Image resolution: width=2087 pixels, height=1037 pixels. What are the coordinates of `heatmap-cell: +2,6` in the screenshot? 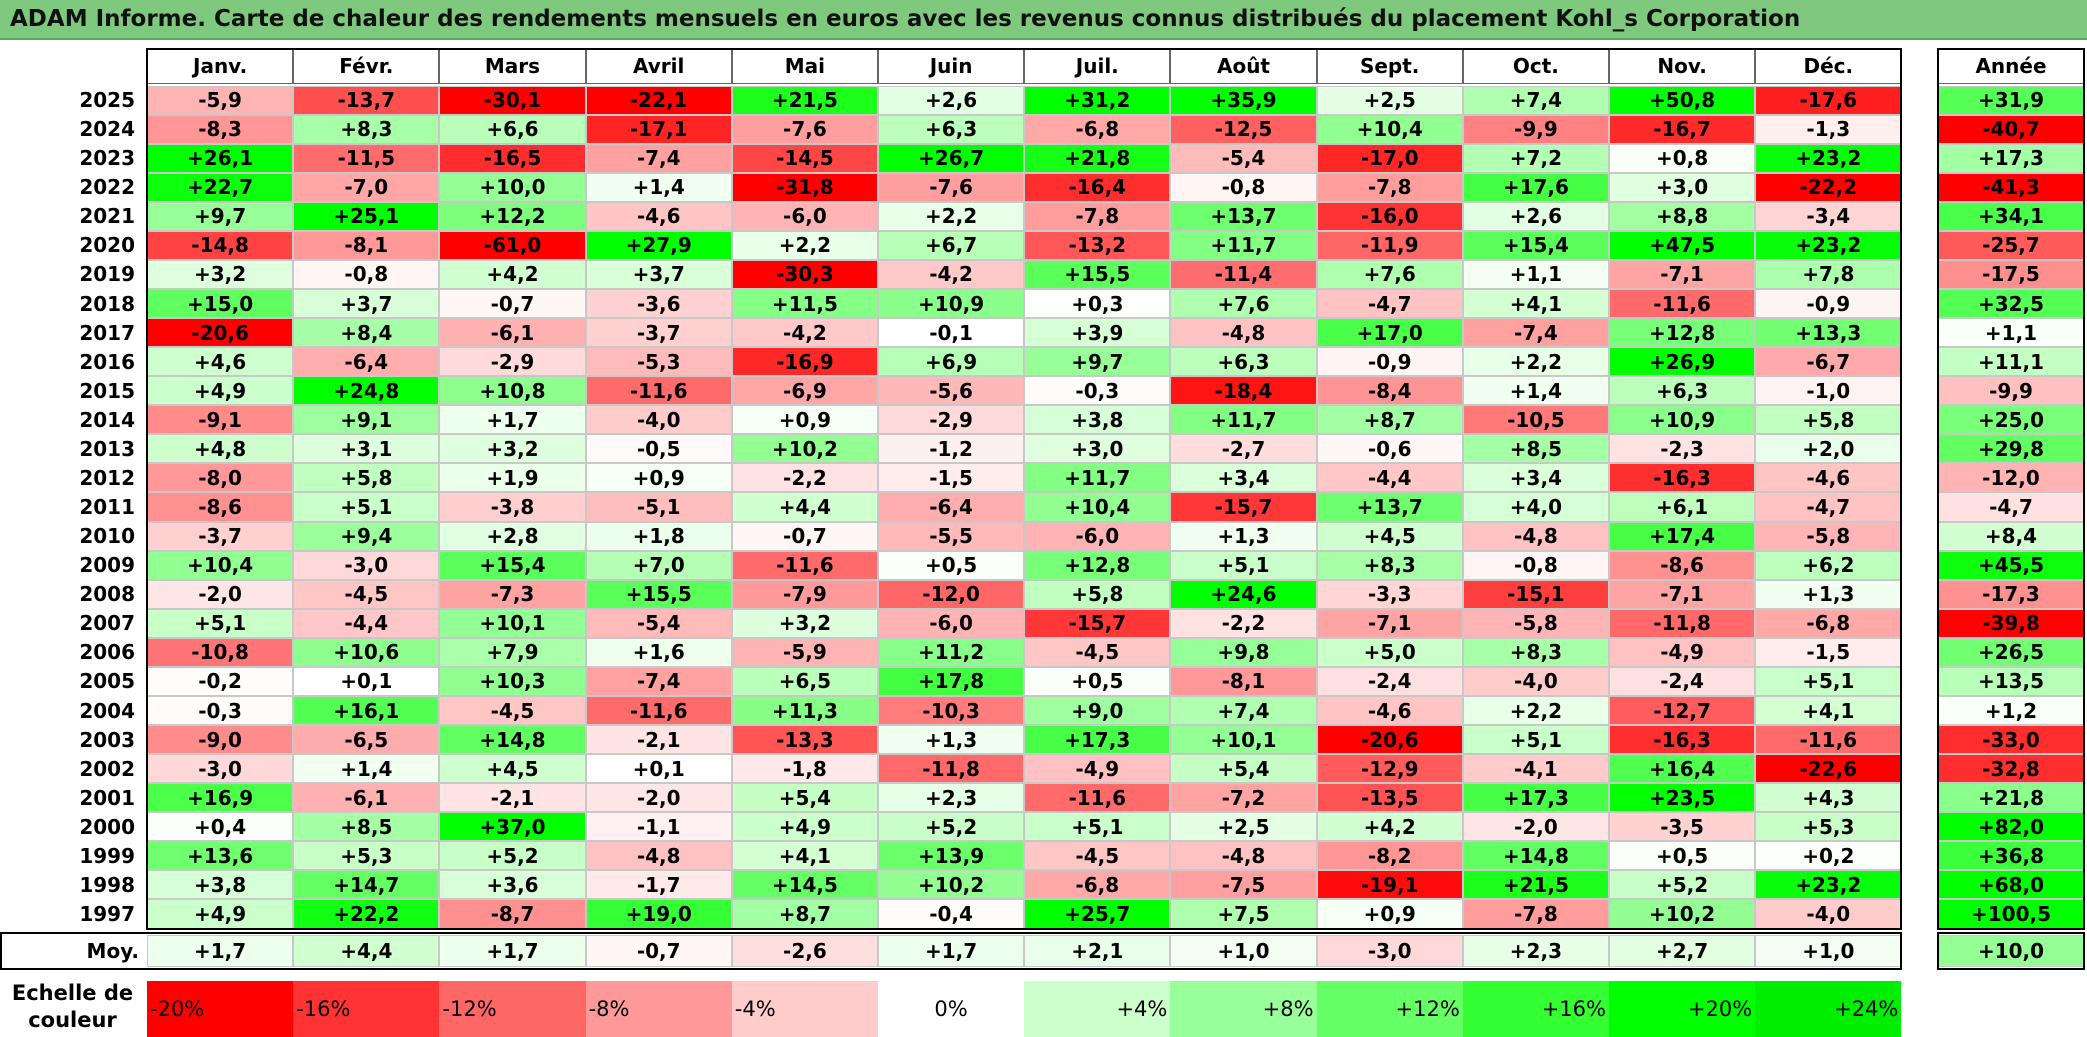 It's located at (1535, 216).